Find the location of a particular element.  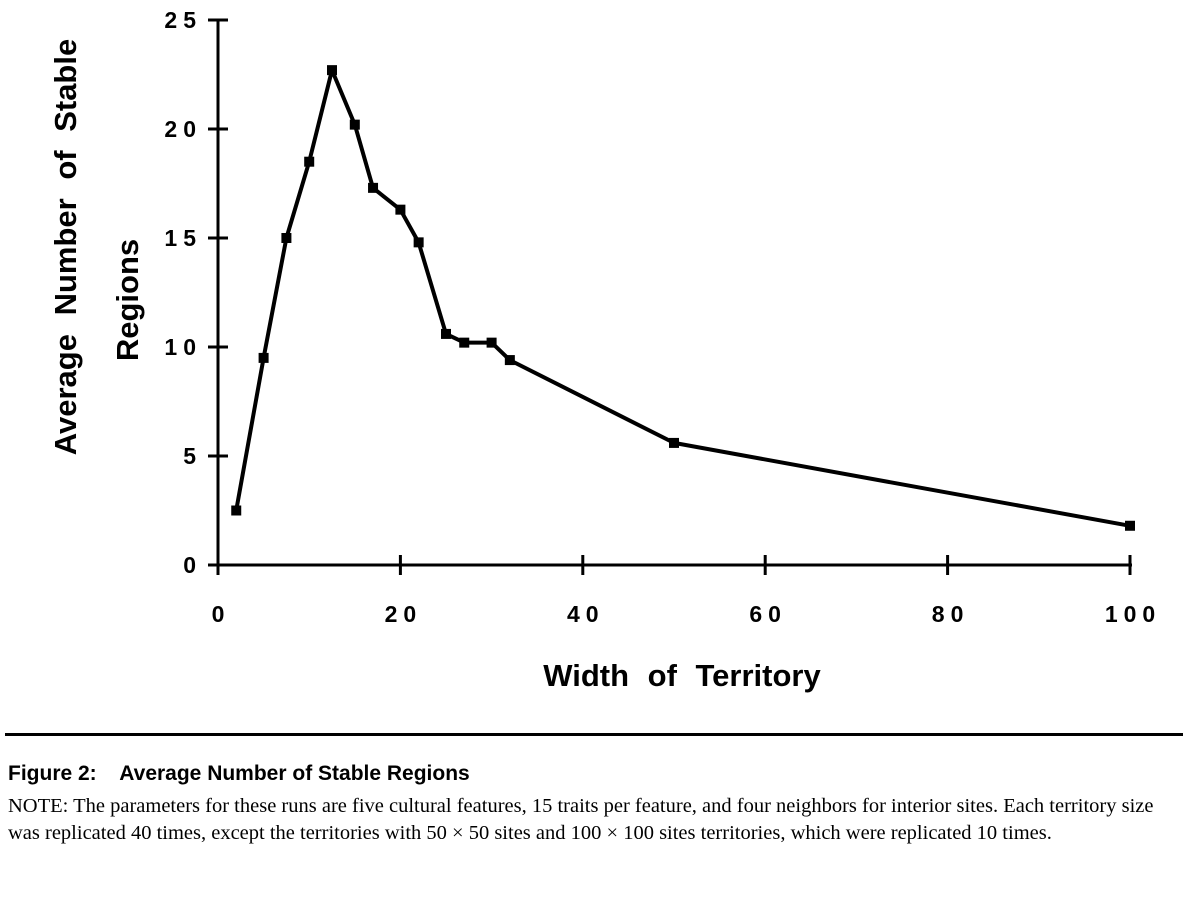

y-axis-title: Average Number of Stable Regions is located at coordinates (96, 247).